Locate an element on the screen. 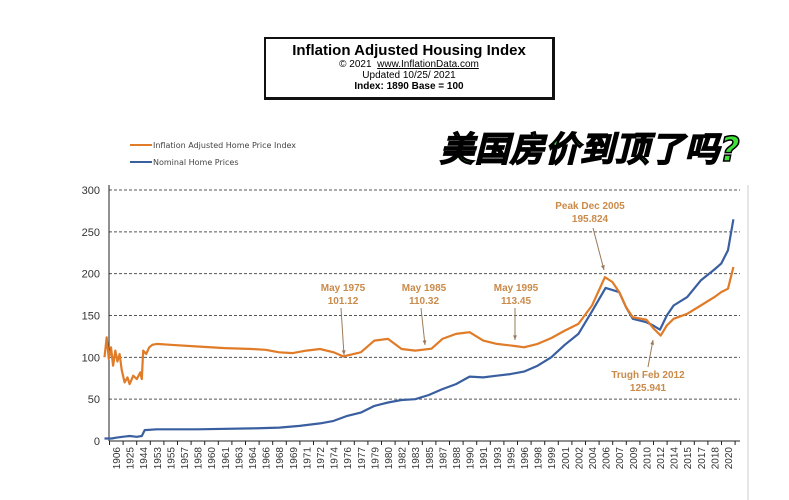 The width and height of the screenshot is (789, 500). x-tick-label: 1969 is located at coordinates (294, 458).